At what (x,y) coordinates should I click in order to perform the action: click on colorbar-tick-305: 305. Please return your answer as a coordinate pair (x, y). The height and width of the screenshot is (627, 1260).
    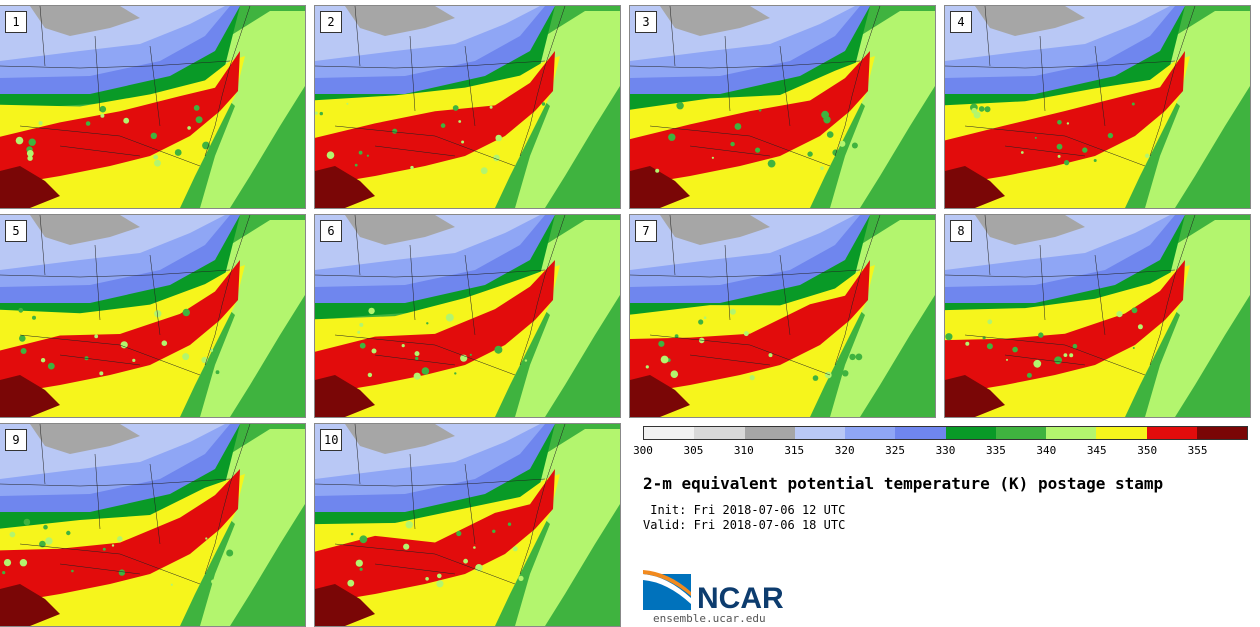
    Looking at the image, I should click on (693, 450).